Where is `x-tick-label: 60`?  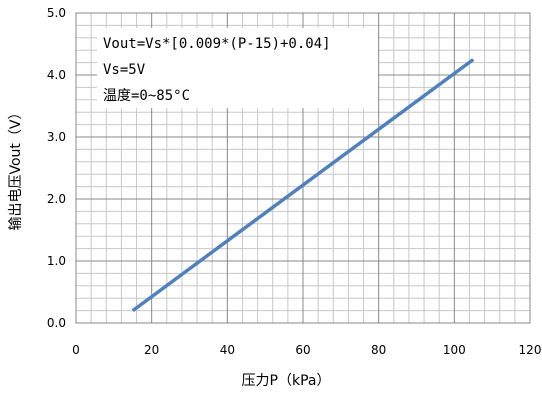 x-tick-label: 60 is located at coordinates (302, 350).